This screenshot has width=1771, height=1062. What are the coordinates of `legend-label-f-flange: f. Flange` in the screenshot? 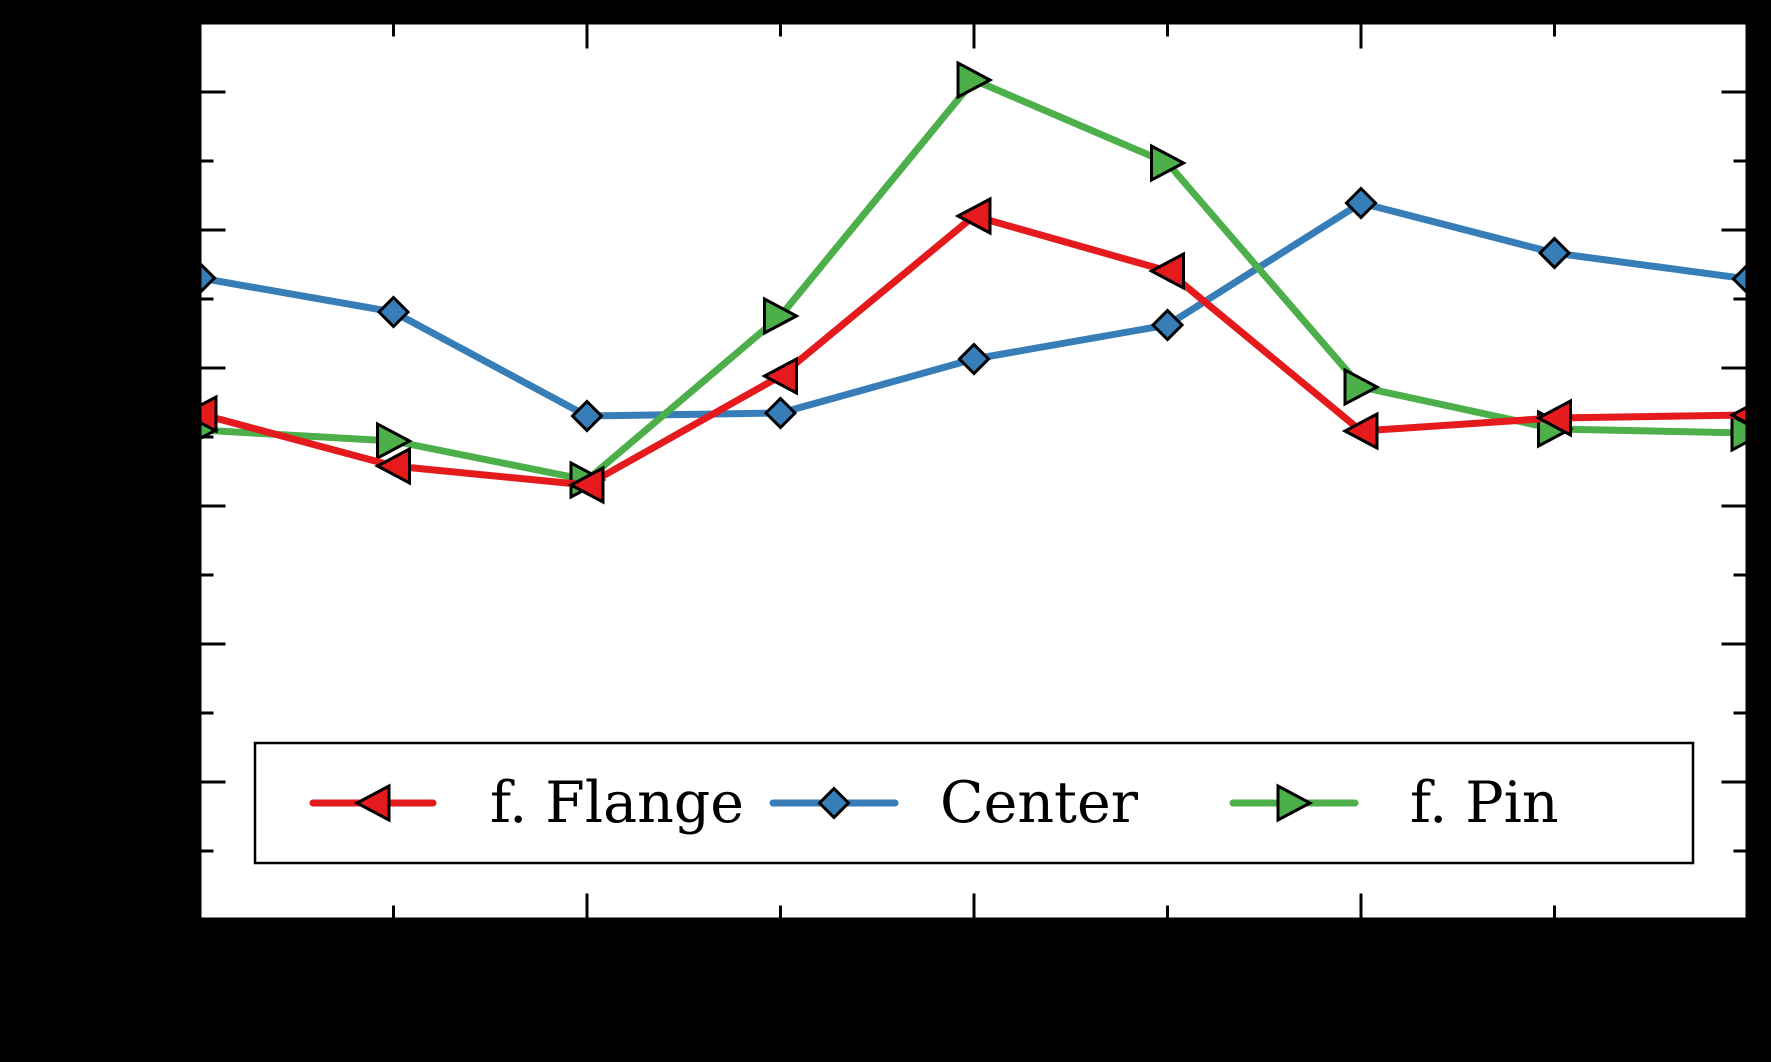 It's located at (617, 803).